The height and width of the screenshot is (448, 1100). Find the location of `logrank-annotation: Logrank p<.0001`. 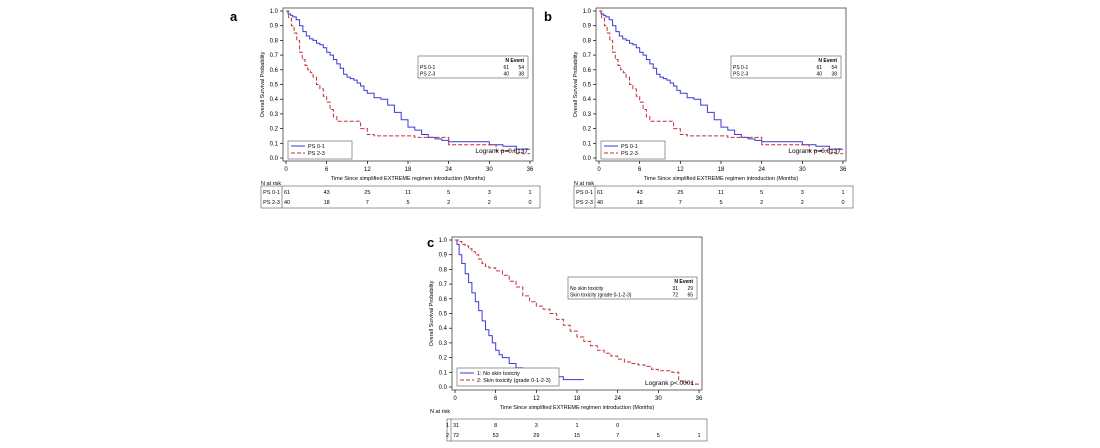

logrank-annotation: Logrank p<.0001 is located at coordinates (669, 383).